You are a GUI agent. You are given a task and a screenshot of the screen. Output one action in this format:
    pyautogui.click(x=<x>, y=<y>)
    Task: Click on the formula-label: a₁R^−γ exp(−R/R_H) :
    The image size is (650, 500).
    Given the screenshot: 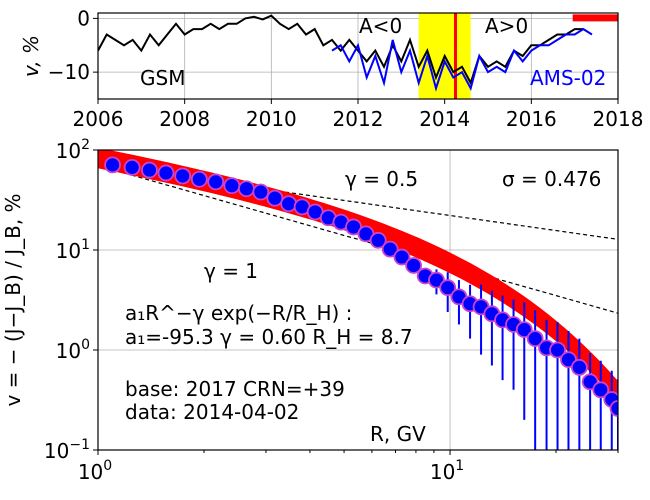 What is the action you would take?
    pyautogui.click(x=238, y=313)
    